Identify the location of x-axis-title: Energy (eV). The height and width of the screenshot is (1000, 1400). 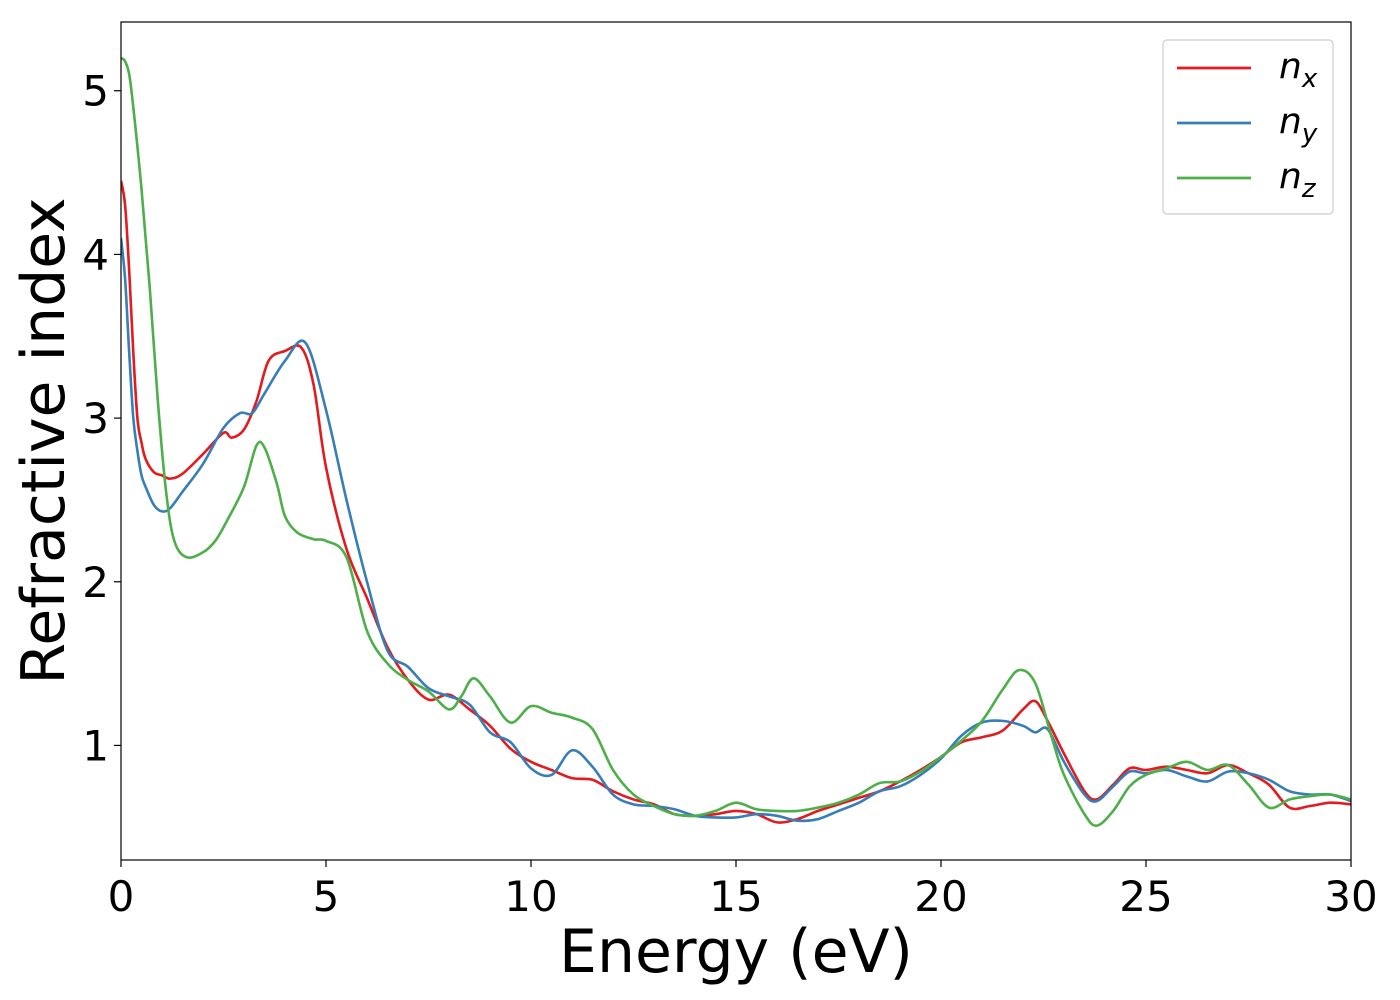
(736, 952).